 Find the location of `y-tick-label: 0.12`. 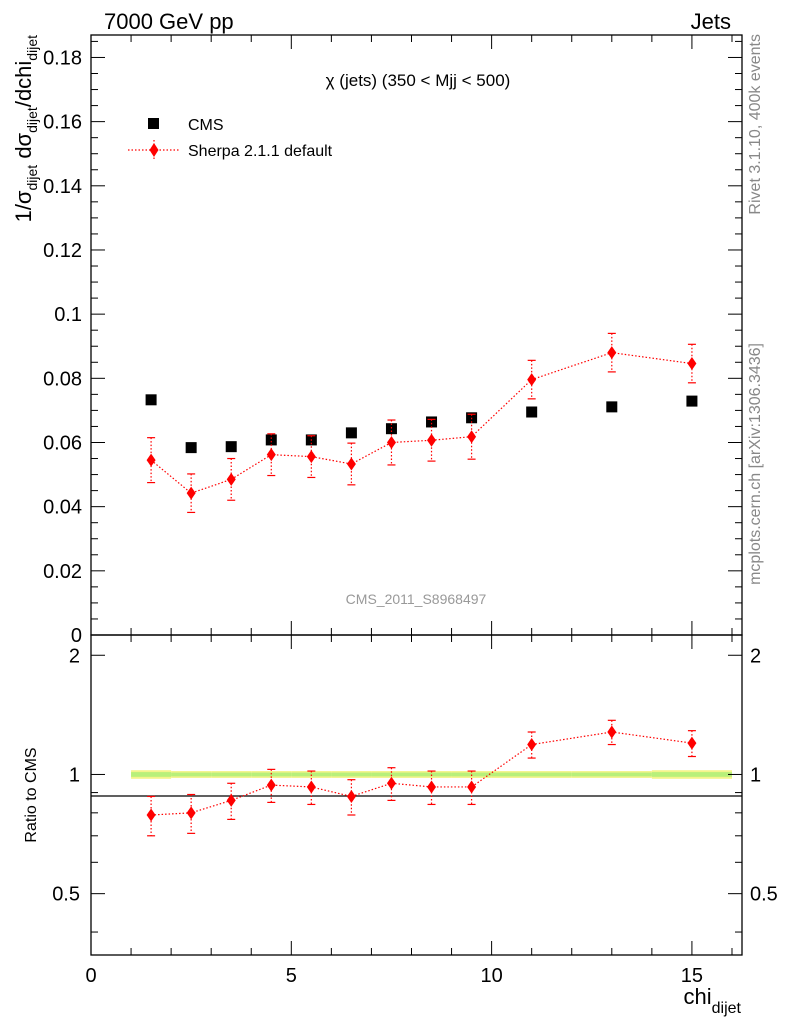

y-tick-label: 0.12 is located at coordinates (62, 251).